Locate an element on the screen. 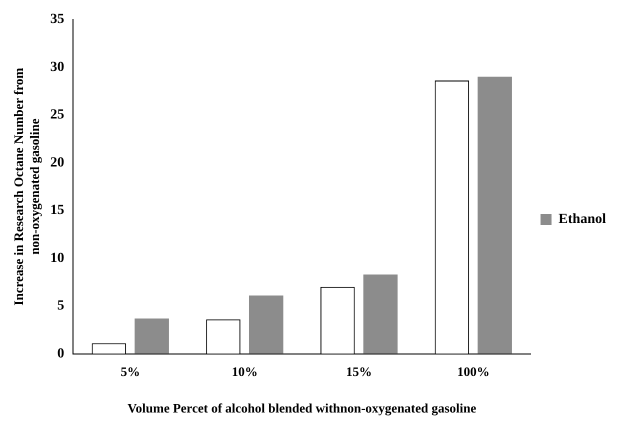  x-tick-label: 10% is located at coordinates (245, 371).